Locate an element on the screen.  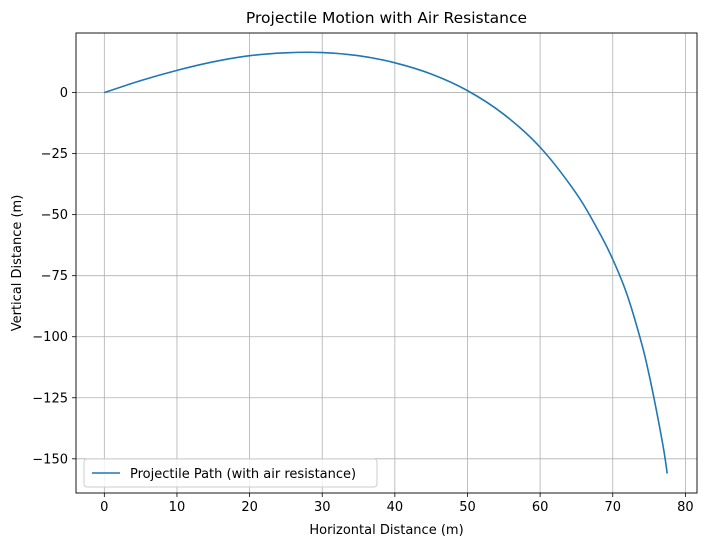
x-tick-label: 20 is located at coordinates (249, 507).